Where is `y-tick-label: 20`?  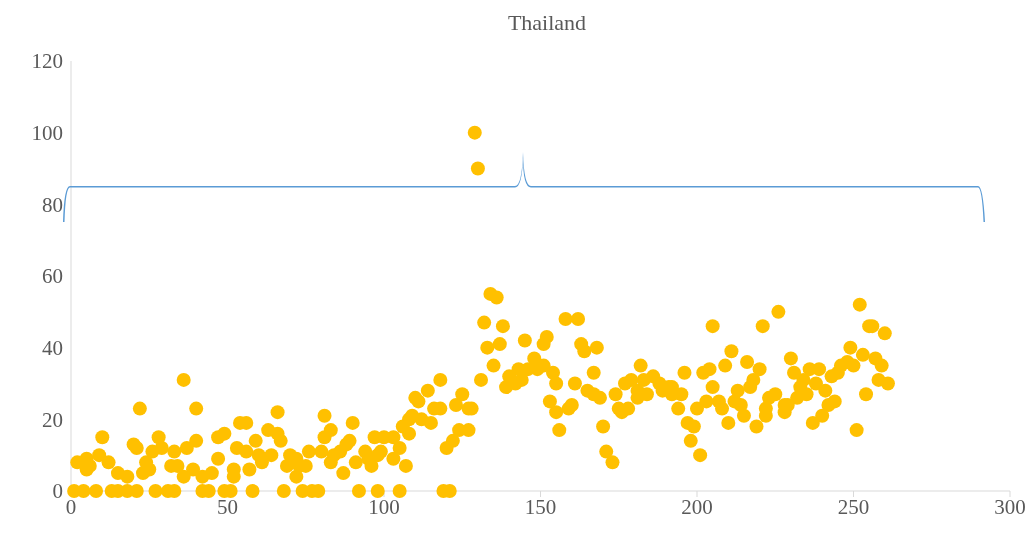
y-tick-label: 20 is located at coordinates (52, 419).